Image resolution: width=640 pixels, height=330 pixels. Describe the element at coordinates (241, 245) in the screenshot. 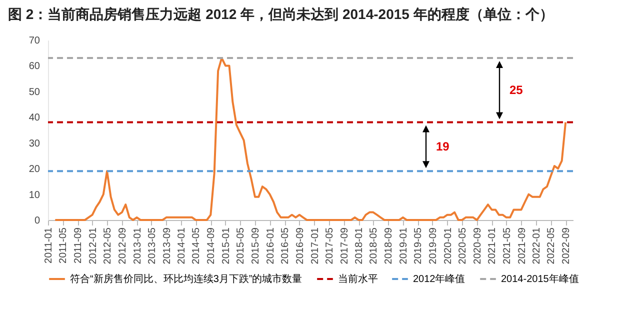

I see `x-tick-label: 2015-05` at that location.